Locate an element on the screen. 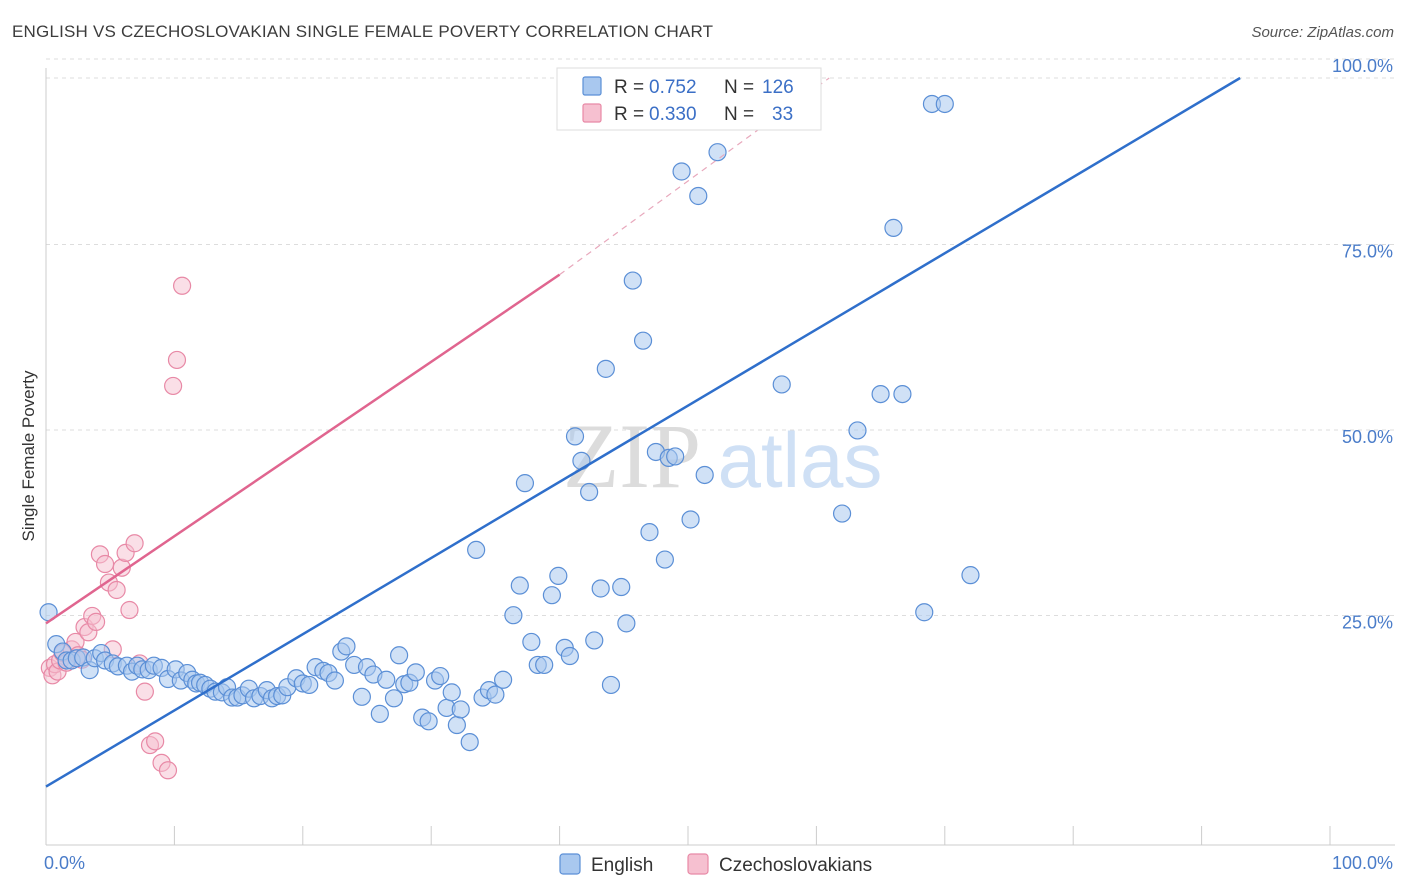  legend-czech-label: Czechoslovakians is located at coordinates (795, 865).